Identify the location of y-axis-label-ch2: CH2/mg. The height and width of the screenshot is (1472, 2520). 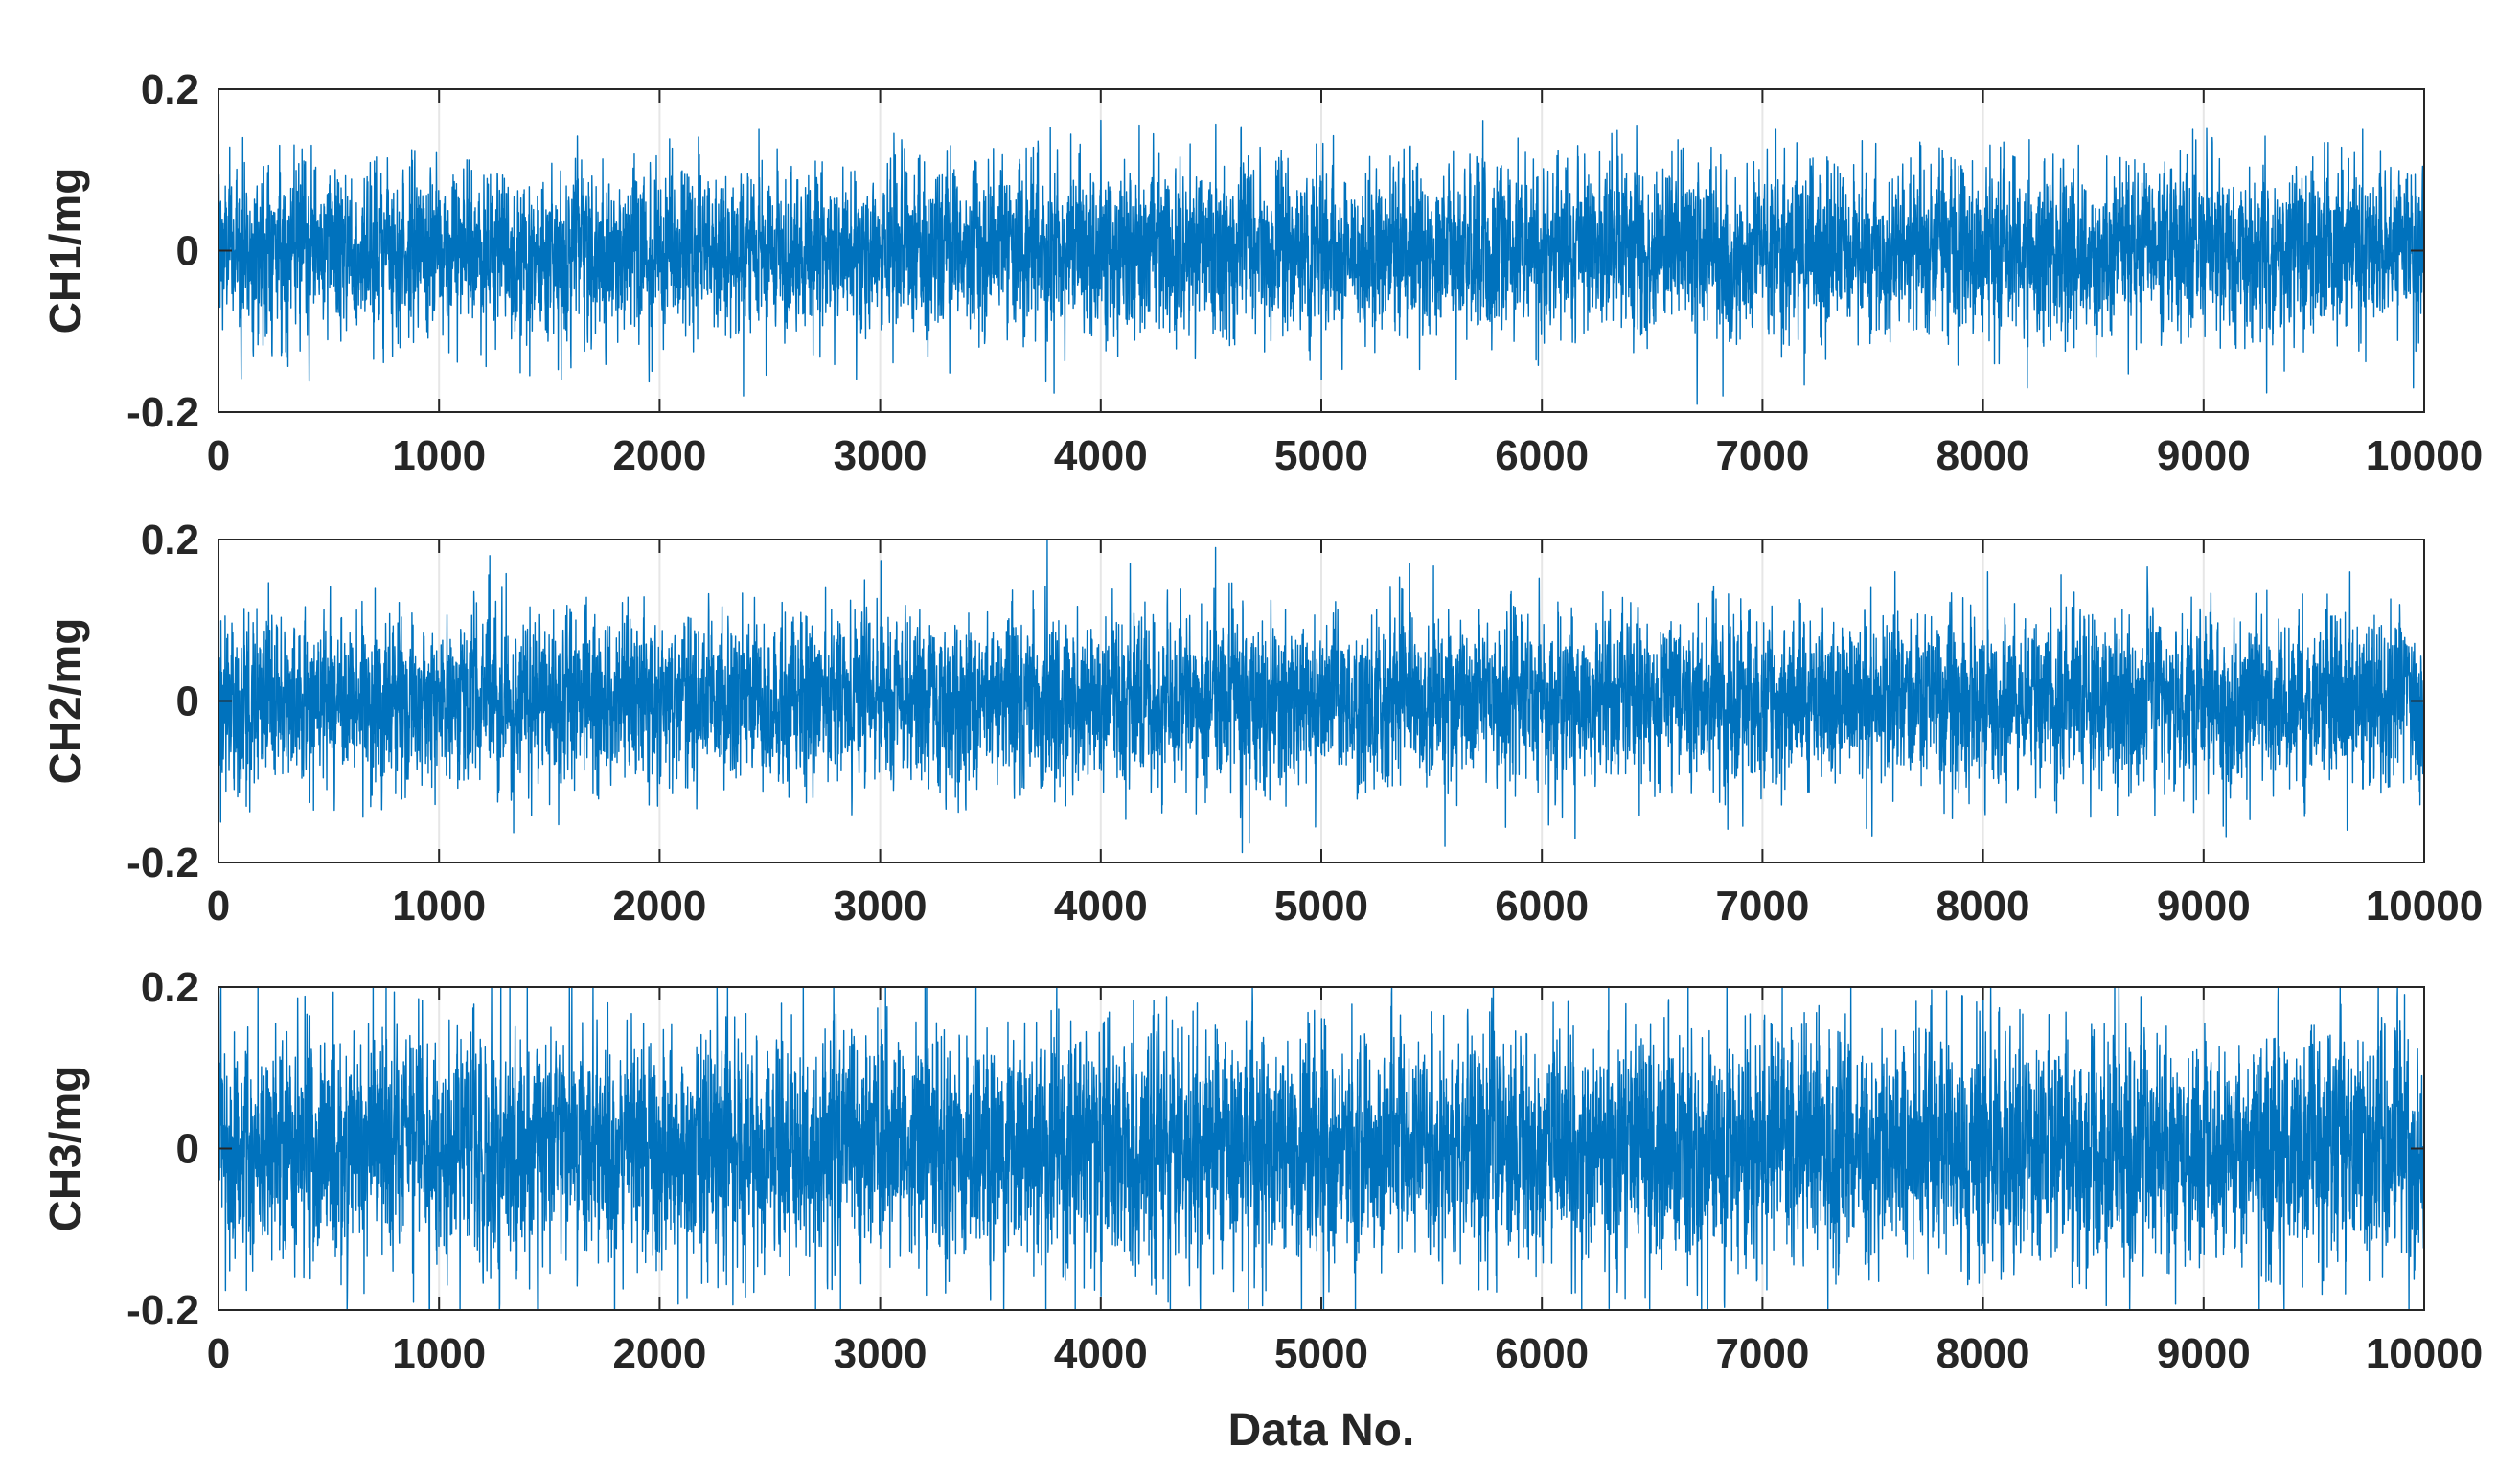
(65, 701).